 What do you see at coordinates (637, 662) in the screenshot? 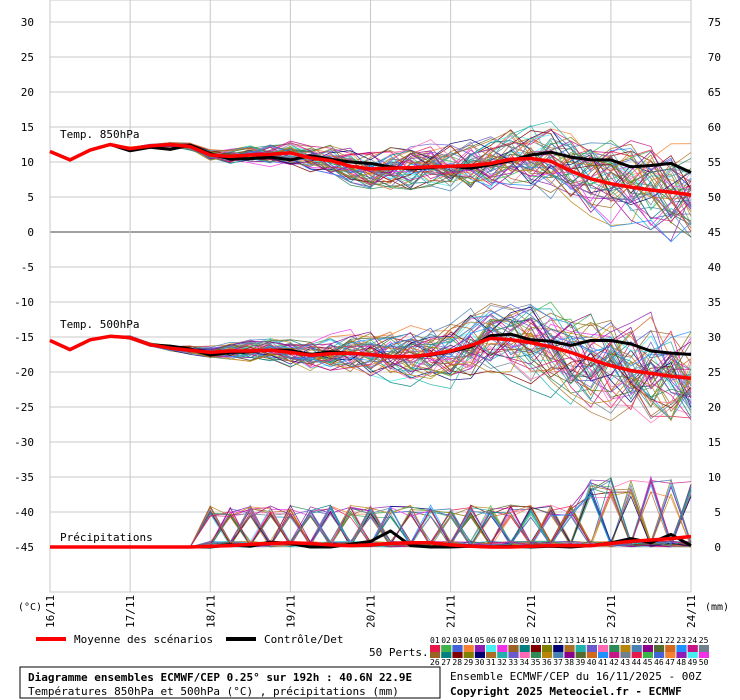
I see `pert-label: 44` at bounding box center [637, 662].